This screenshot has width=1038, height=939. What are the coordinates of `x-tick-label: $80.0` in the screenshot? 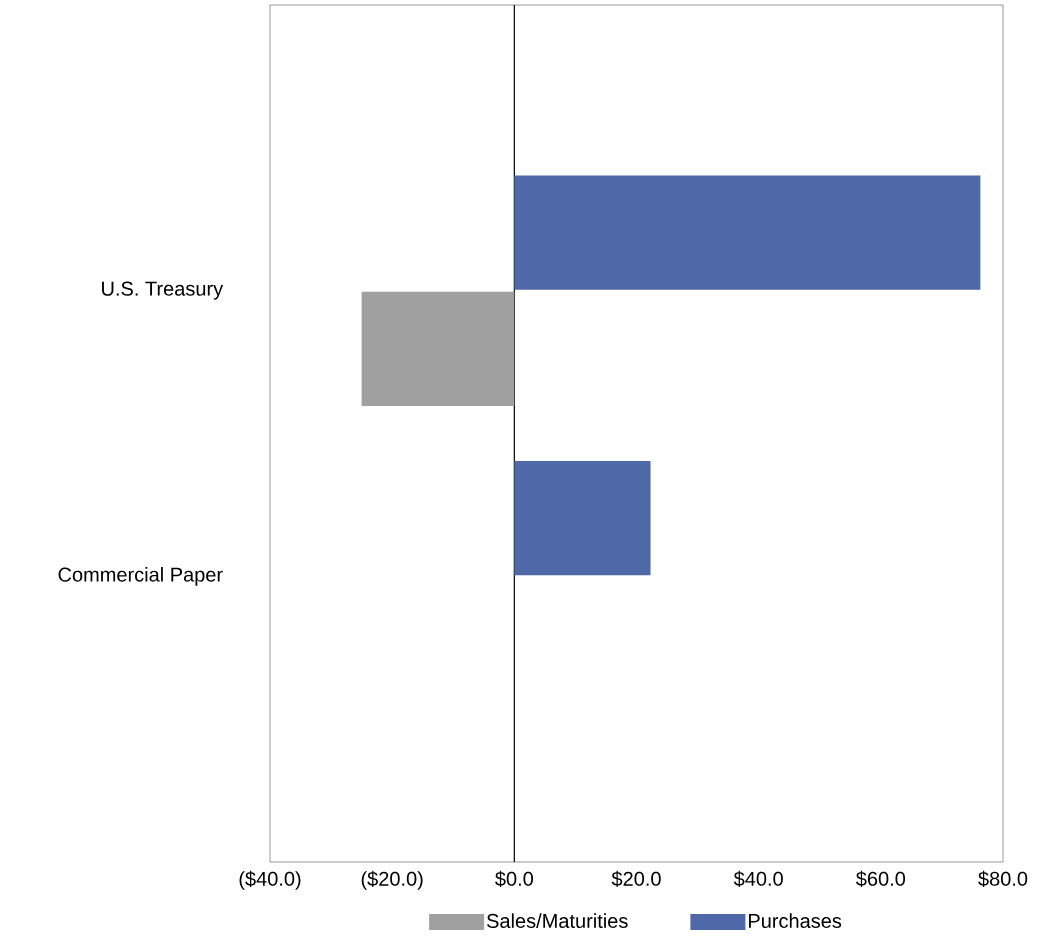 It's located at (1003, 879).